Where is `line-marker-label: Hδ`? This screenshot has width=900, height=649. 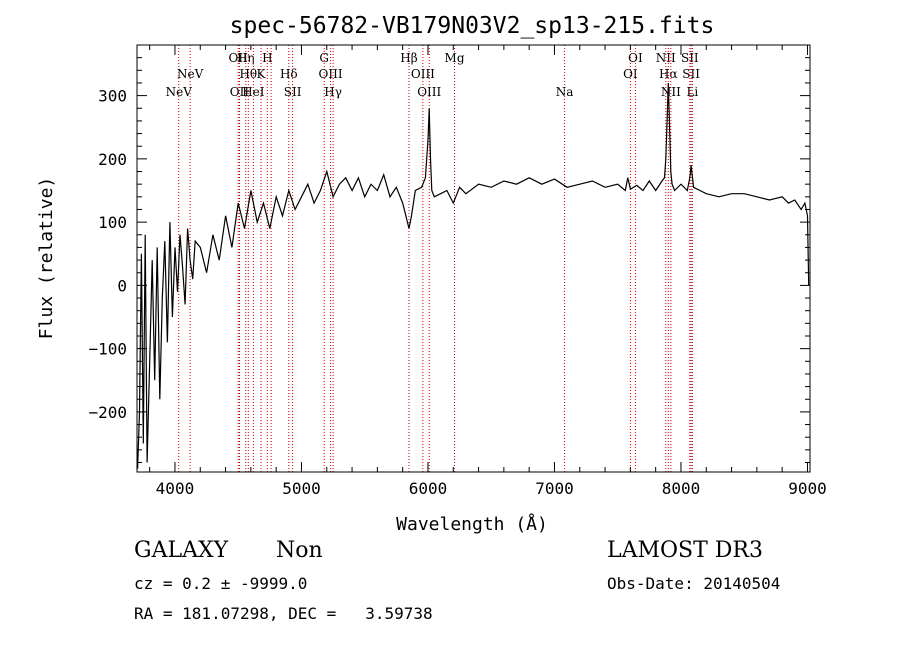
line-marker-label: Hδ is located at coordinates (289, 74).